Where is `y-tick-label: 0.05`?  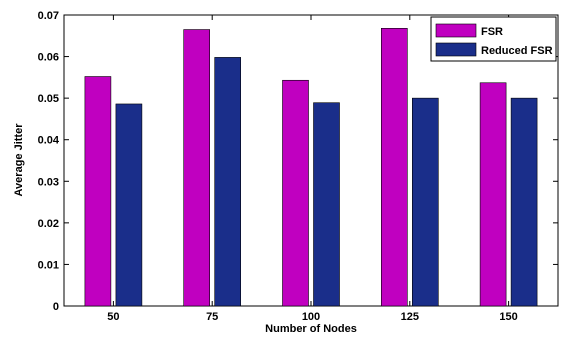 y-tick-label: 0.05 is located at coordinates (48, 99).